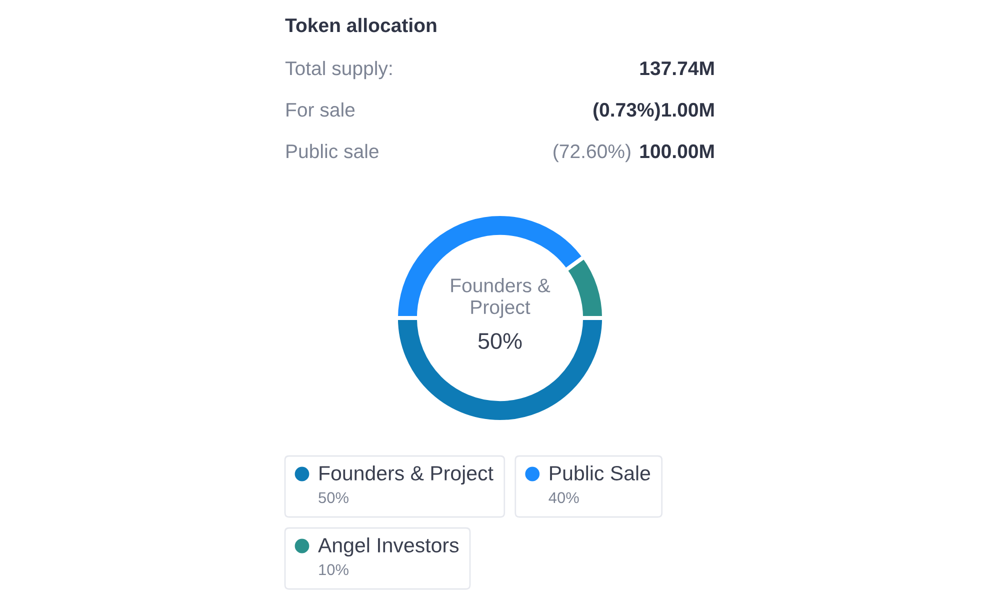 The image size is (1000, 600). I want to click on text: (0.73%)1.00M, so click(654, 111).